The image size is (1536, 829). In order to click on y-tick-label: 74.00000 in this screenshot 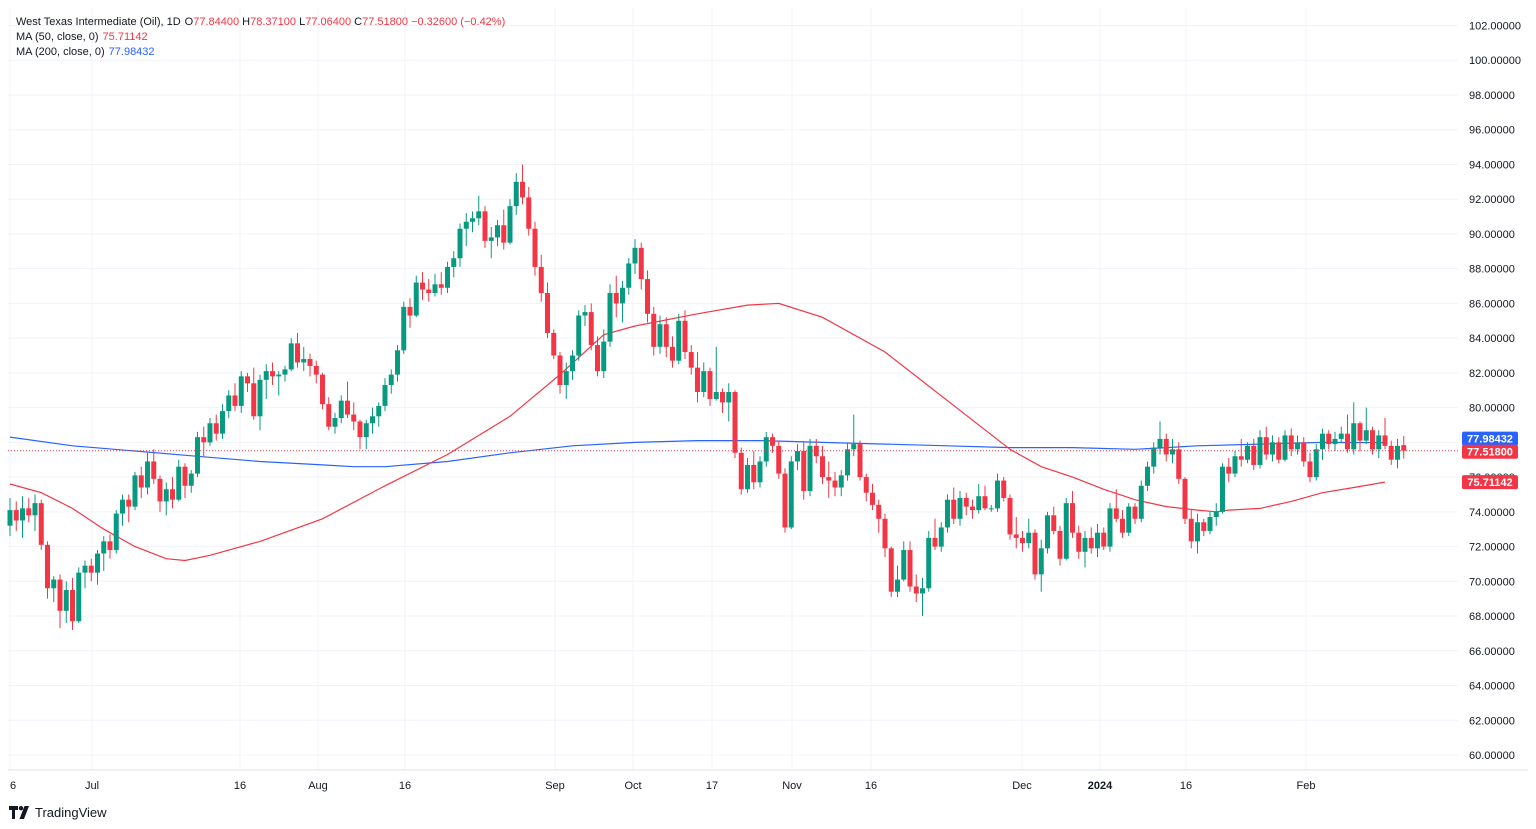, I will do `click(1492, 513)`.